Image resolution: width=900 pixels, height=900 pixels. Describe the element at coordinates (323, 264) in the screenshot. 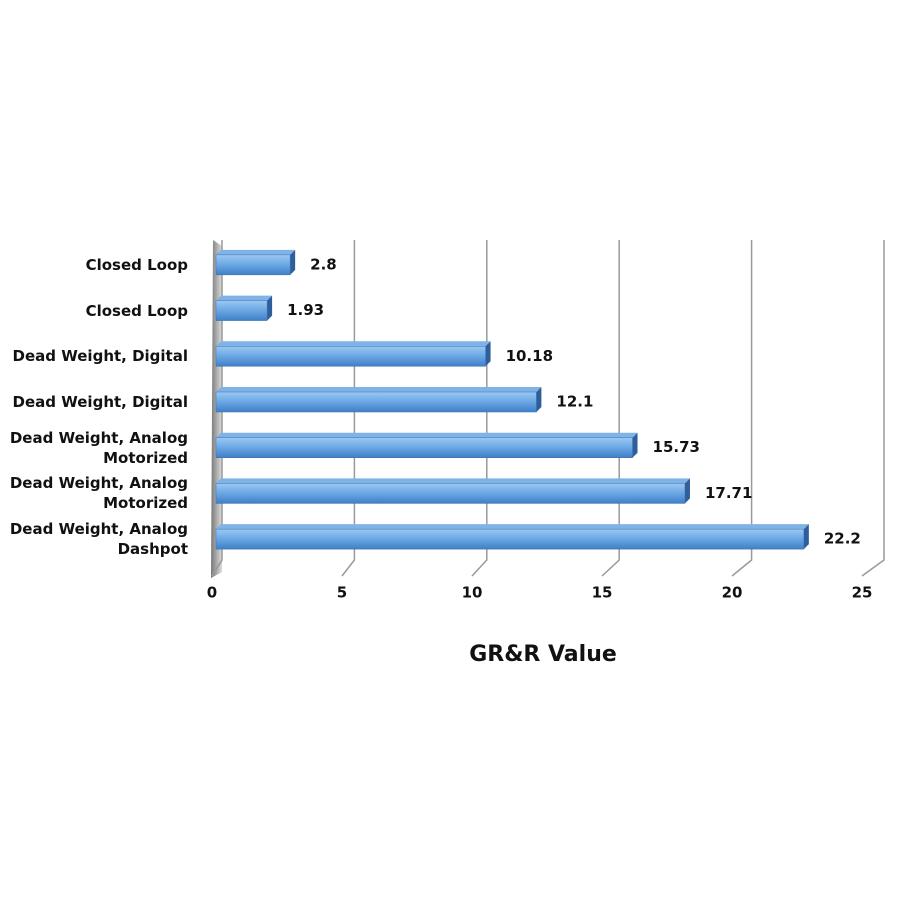

I see `value-label: 2.8` at that location.